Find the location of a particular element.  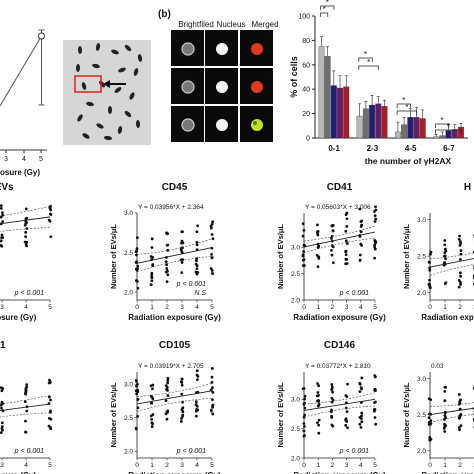

row-label-right: 0 is located at coordinates (270, 37).